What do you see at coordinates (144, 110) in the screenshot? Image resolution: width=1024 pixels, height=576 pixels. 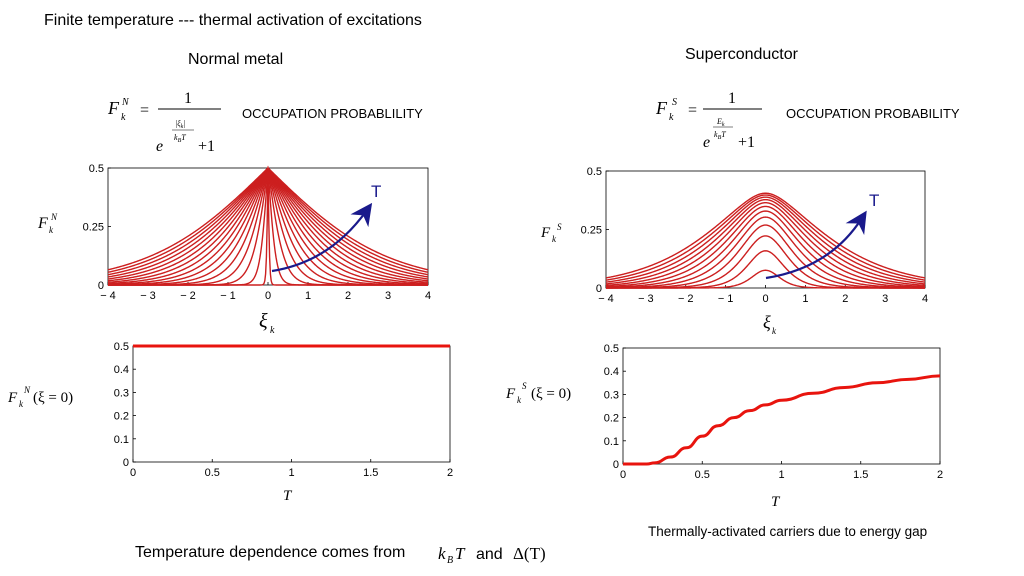 I see `formula-normal-eq: =` at bounding box center [144, 110].